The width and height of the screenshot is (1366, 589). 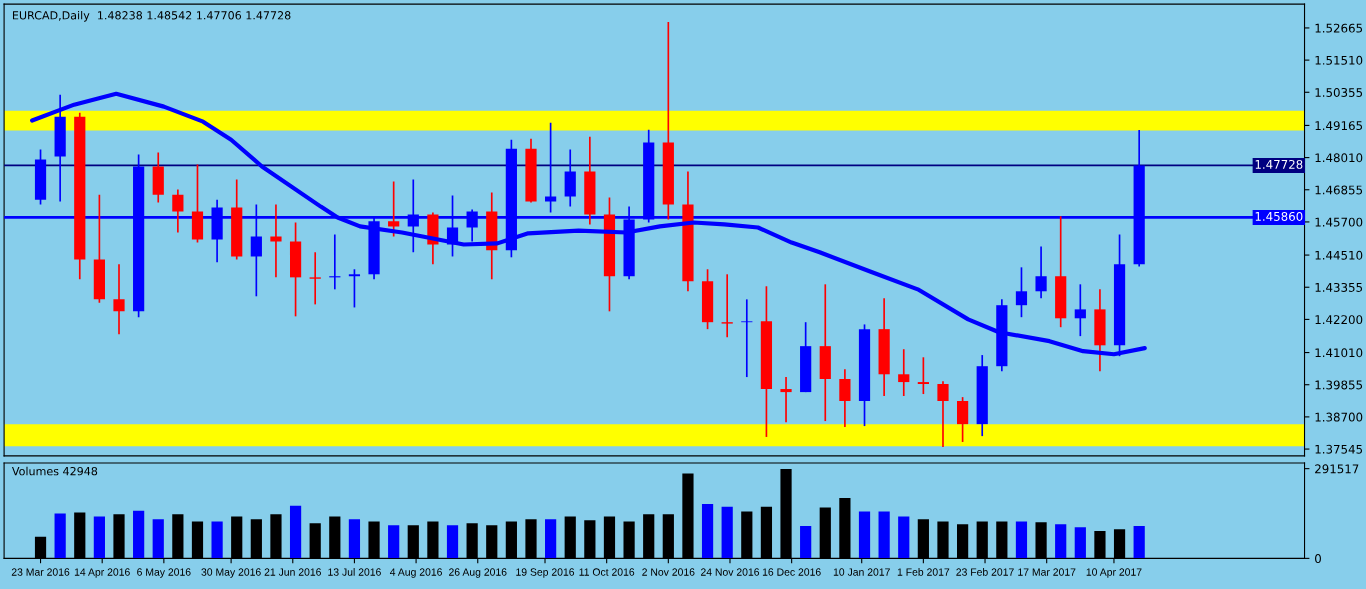 I want to click on x-tick-label: 21 Jun 2016, so click(x=292, y=572).